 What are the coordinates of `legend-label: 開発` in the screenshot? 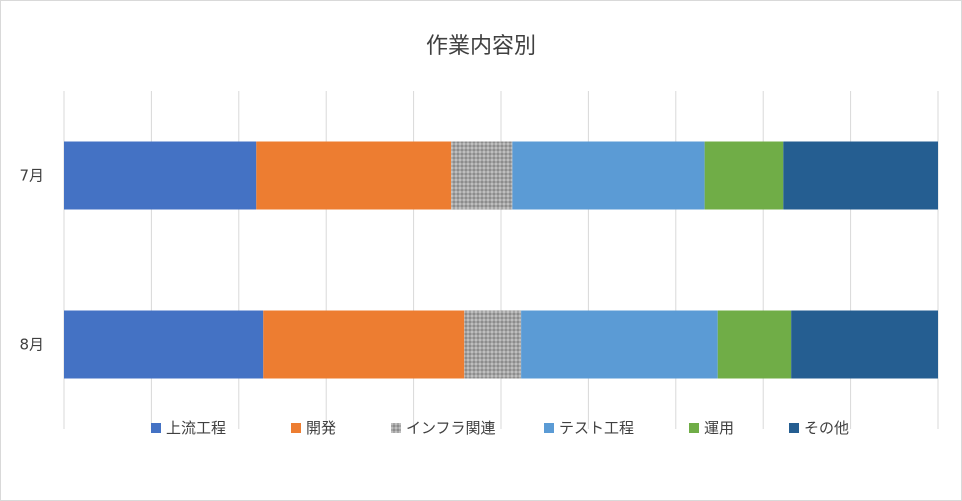 It's located at (321, 428).